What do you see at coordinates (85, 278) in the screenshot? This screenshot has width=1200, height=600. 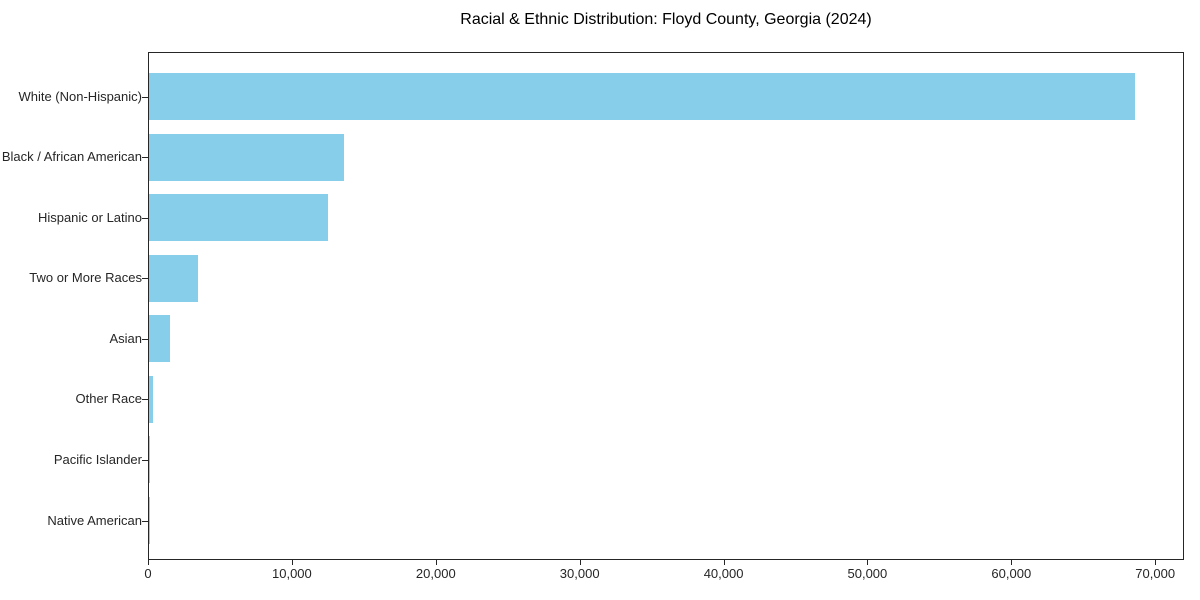 I see `y-axis-tick-label: Two or More Races` at bounding box center [85, 278].